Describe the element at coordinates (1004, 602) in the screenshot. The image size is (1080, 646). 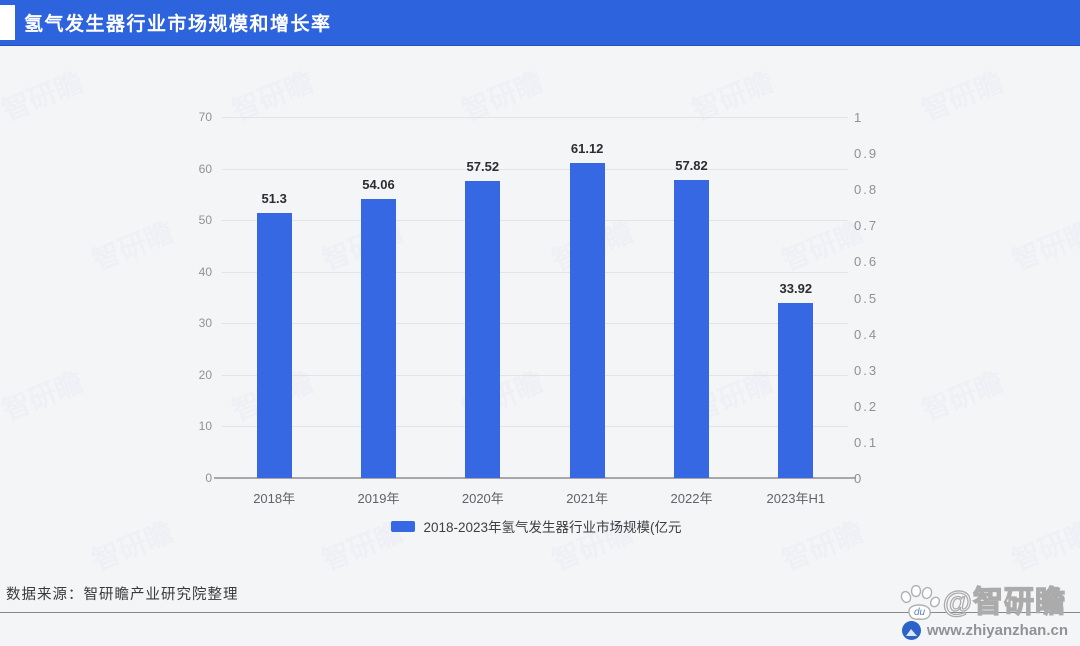
I see `brand-name: @智研瞻` at that location.